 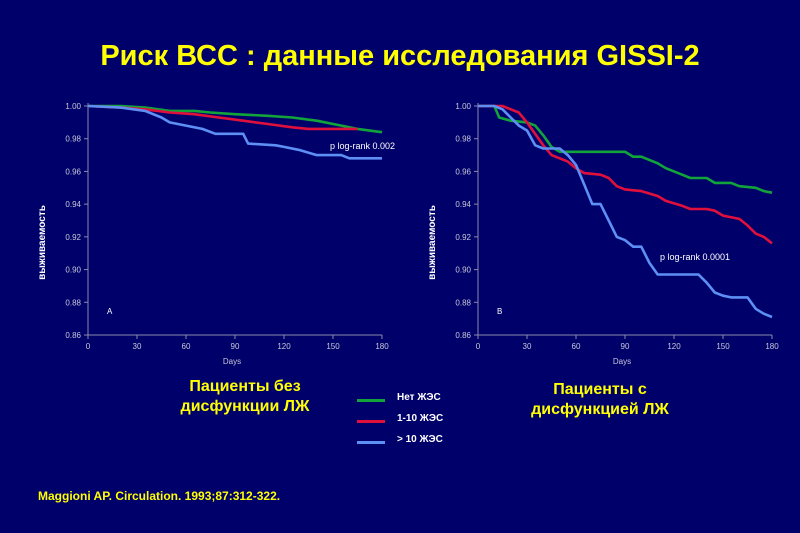 I want to click on legend-label: 1-10 ЖЭС, so click(x=420, y=418).